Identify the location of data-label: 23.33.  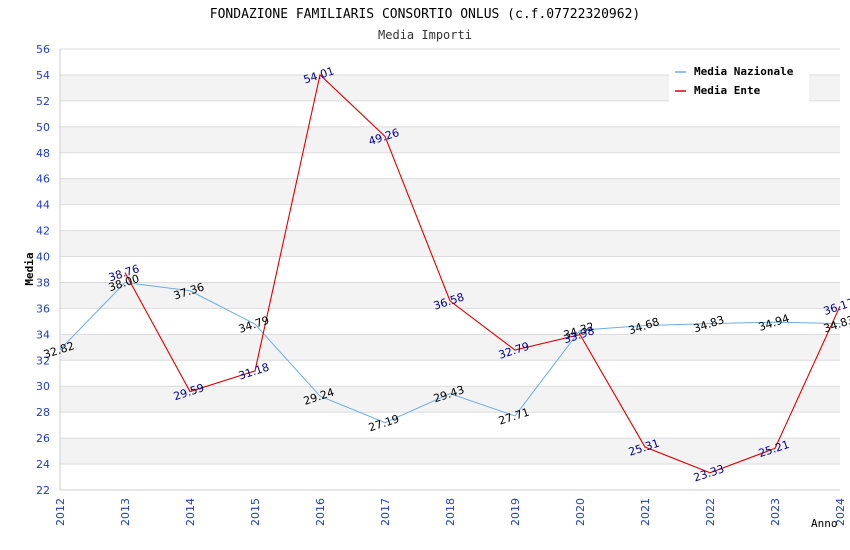
(709, 473).